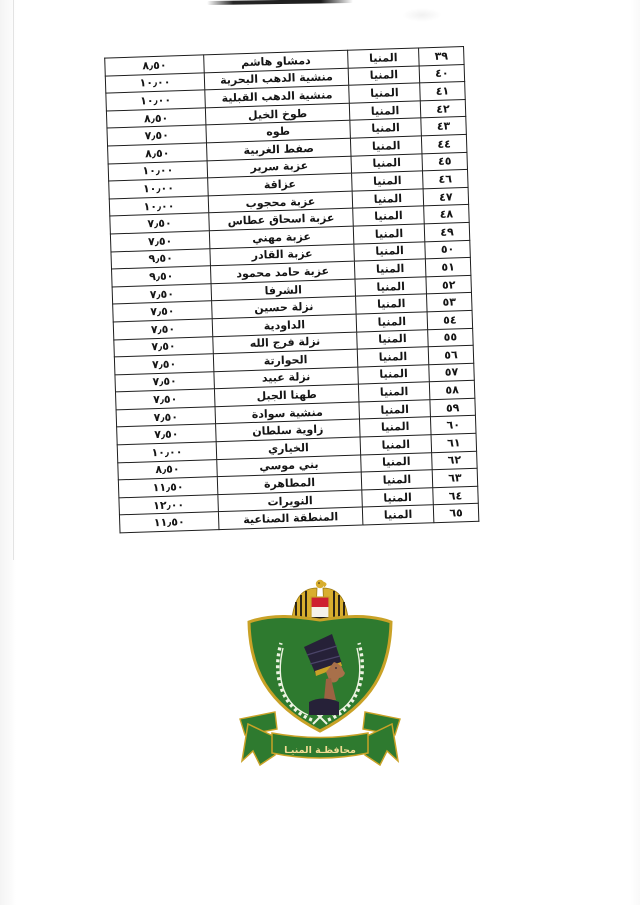 Image resolution: width=640 pixels, height=905 pixels. What do you see at coordinates (280, 2) in the screenshot?
I see `cutoff-border-fragment` at bounding box center [280, 2].